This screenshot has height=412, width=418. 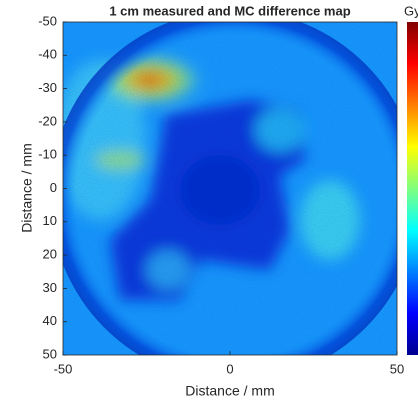 I want to click on y-tick-label: 20, so click(x=50, y=254).